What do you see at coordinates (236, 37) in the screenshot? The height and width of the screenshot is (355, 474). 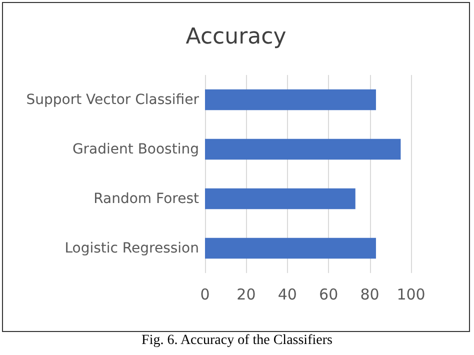 I see `chart-title: Accuracy` at bounding box center [236, 37].